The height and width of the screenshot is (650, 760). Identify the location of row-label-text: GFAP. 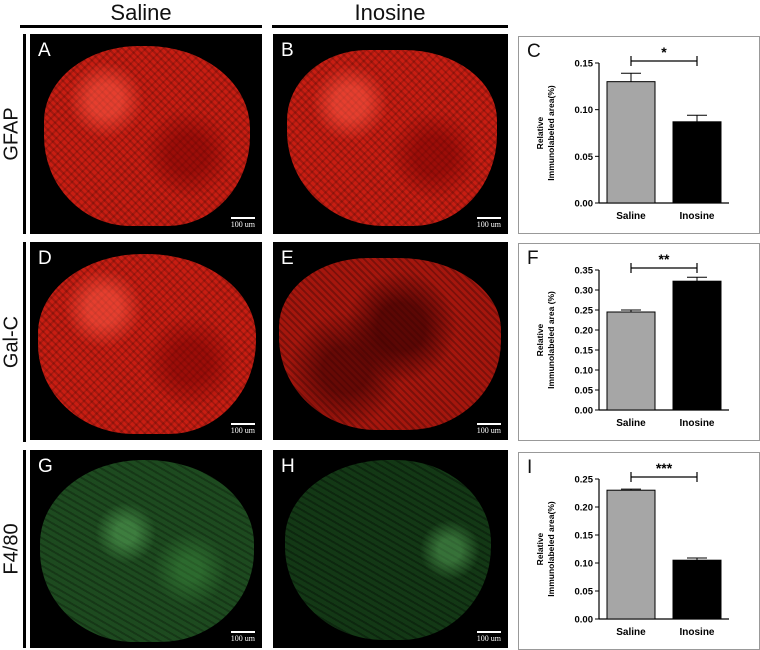
(11, 134).